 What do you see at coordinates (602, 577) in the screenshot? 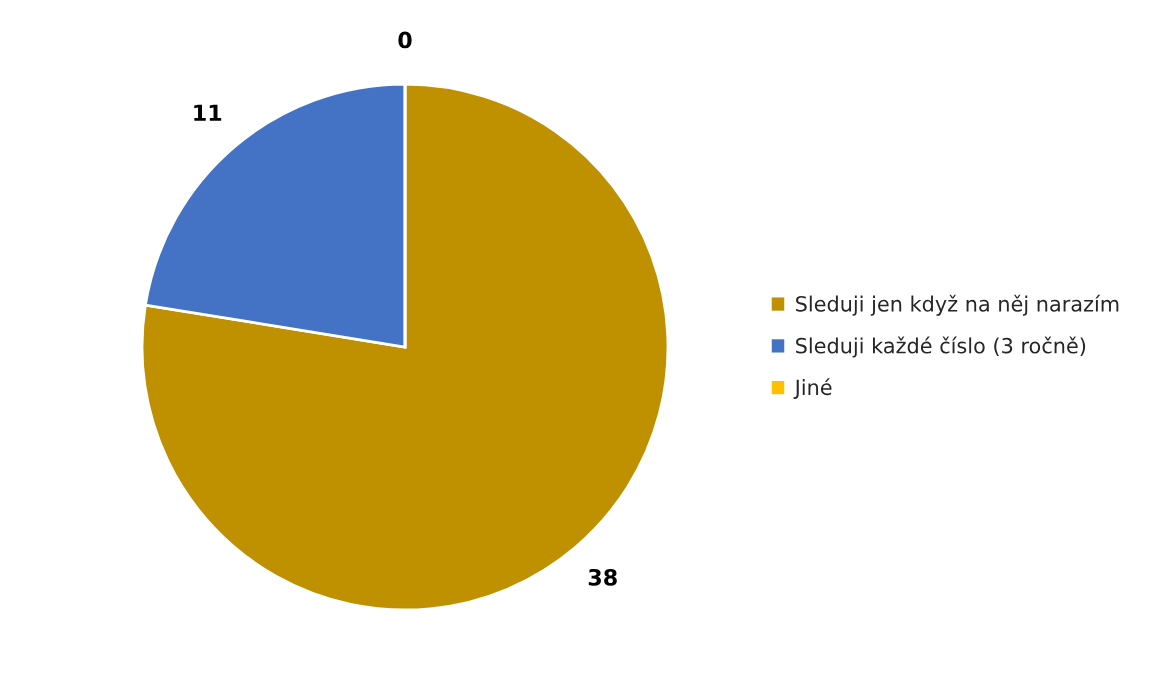
I see `data-label: 38` at bounding box center [602, 577].